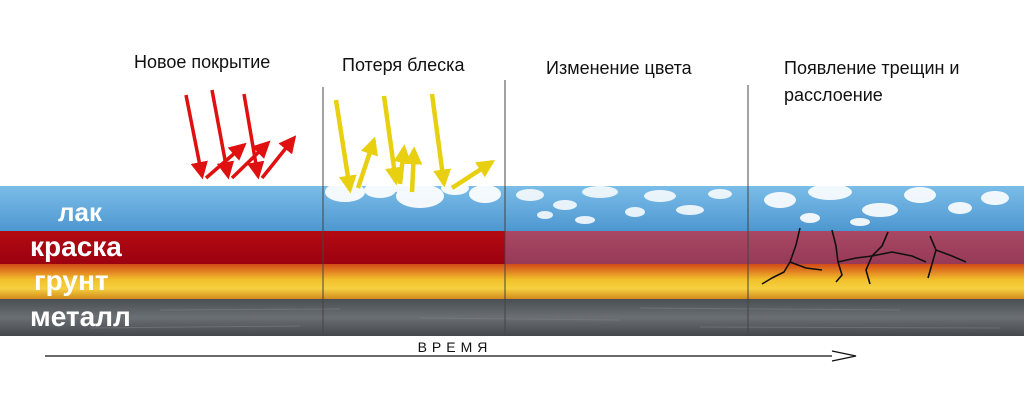 This screenshot has width=1024, height=413. I want to click on cracking-patches, so click(886, 205).